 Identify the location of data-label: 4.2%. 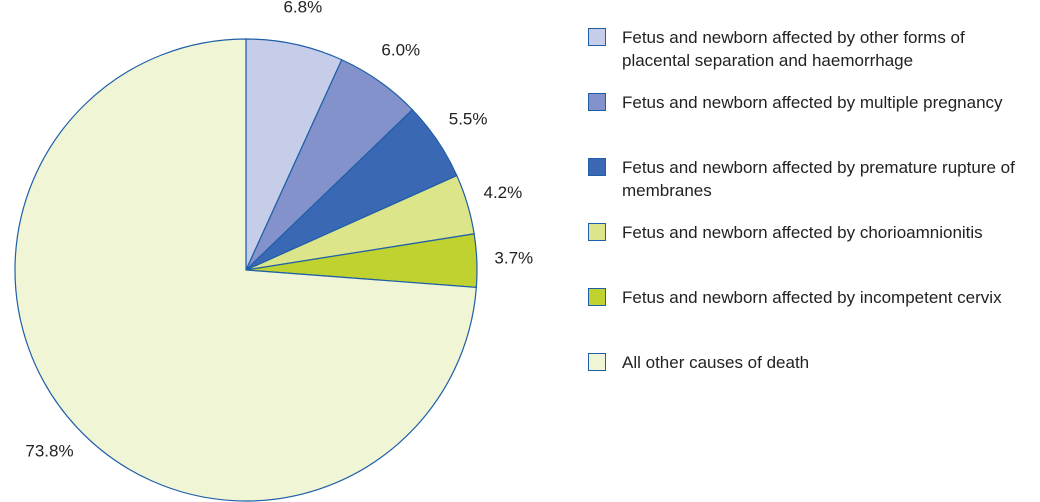
(503, 192).